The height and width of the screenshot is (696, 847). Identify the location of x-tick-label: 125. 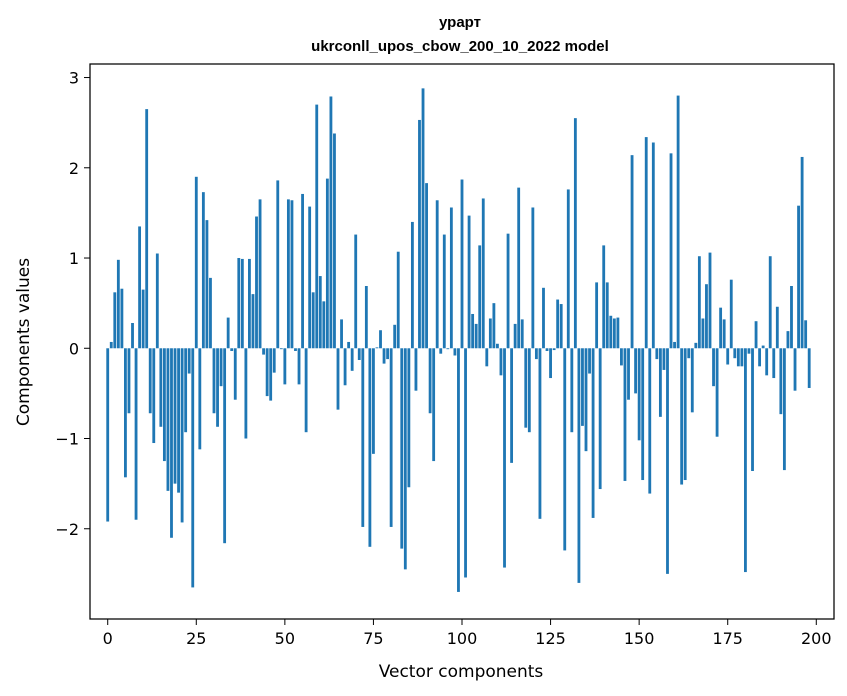
(550, 638).